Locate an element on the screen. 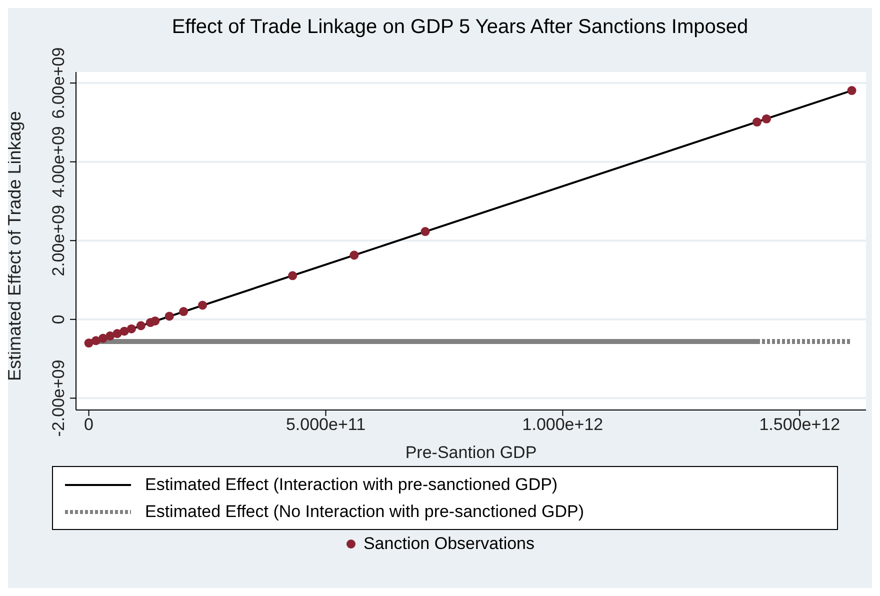 The height and width of the screenshot is (596, 880). x-tick-label: 1.000e+12 is located at coordinates (563, 424).